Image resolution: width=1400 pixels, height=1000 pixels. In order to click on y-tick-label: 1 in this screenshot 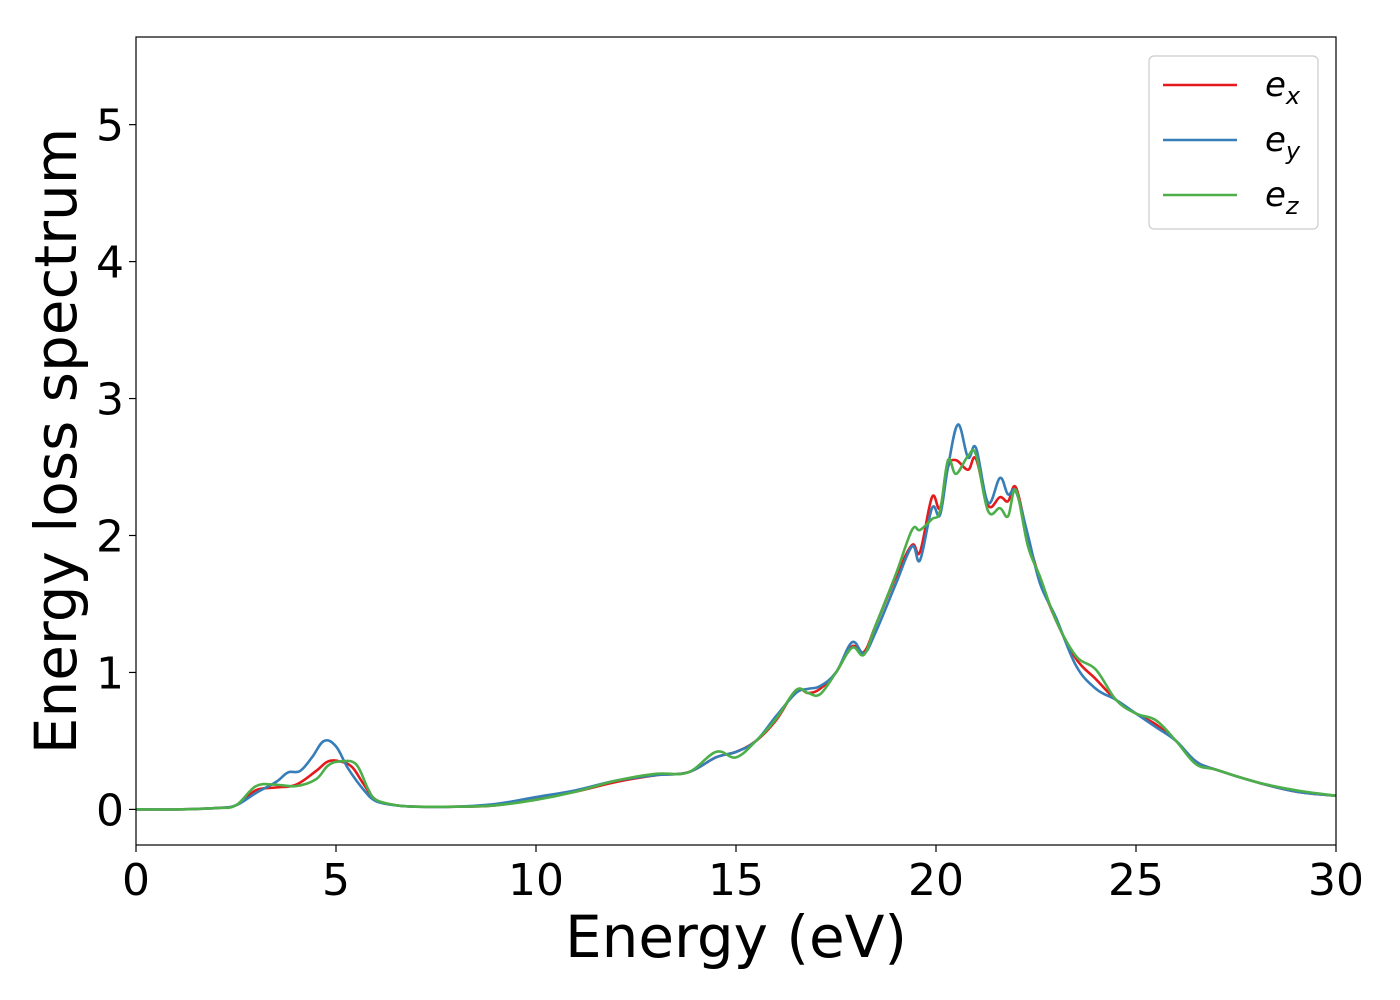, I will do `click(110, 673)`.